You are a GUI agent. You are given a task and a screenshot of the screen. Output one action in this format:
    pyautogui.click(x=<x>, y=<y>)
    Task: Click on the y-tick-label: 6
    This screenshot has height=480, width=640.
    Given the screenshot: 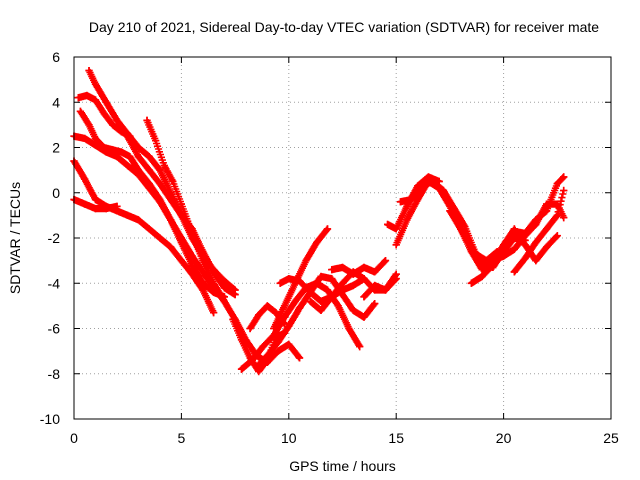 What is the action you would take?
    pyautogui.click(x=56, y=57)
    